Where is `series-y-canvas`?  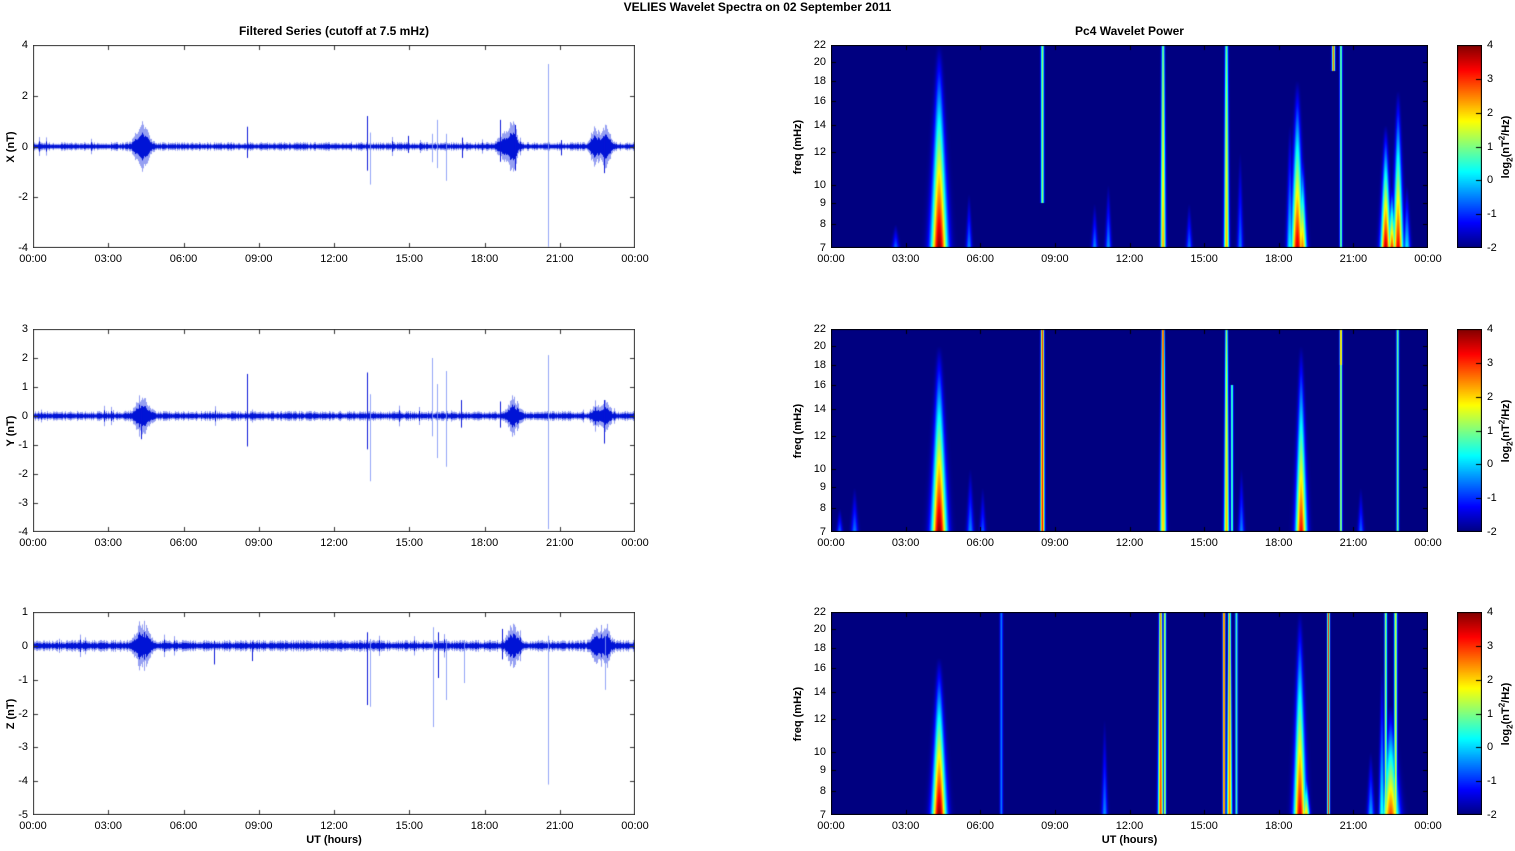 series-y-canvas is located at coordinates (334, 430).